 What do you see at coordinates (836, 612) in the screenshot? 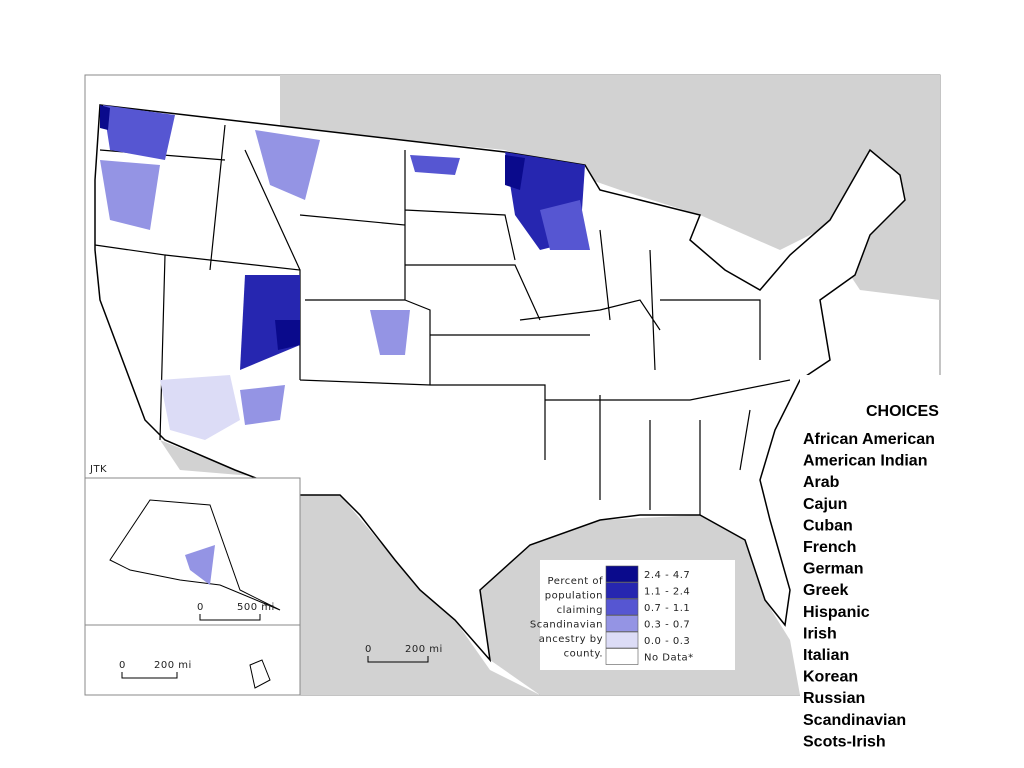
I see `choice-item: Hispanic` at bounding box center [836, 612].